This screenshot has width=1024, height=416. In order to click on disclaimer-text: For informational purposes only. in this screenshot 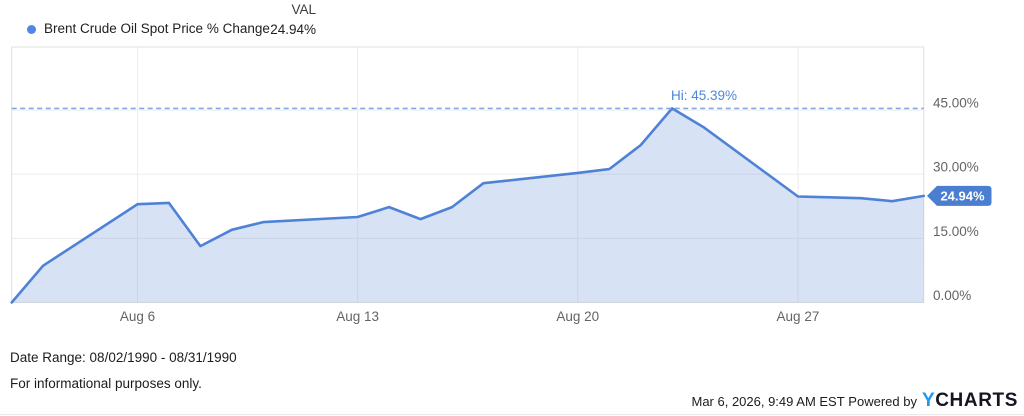, I will do `click(106, 383)`.